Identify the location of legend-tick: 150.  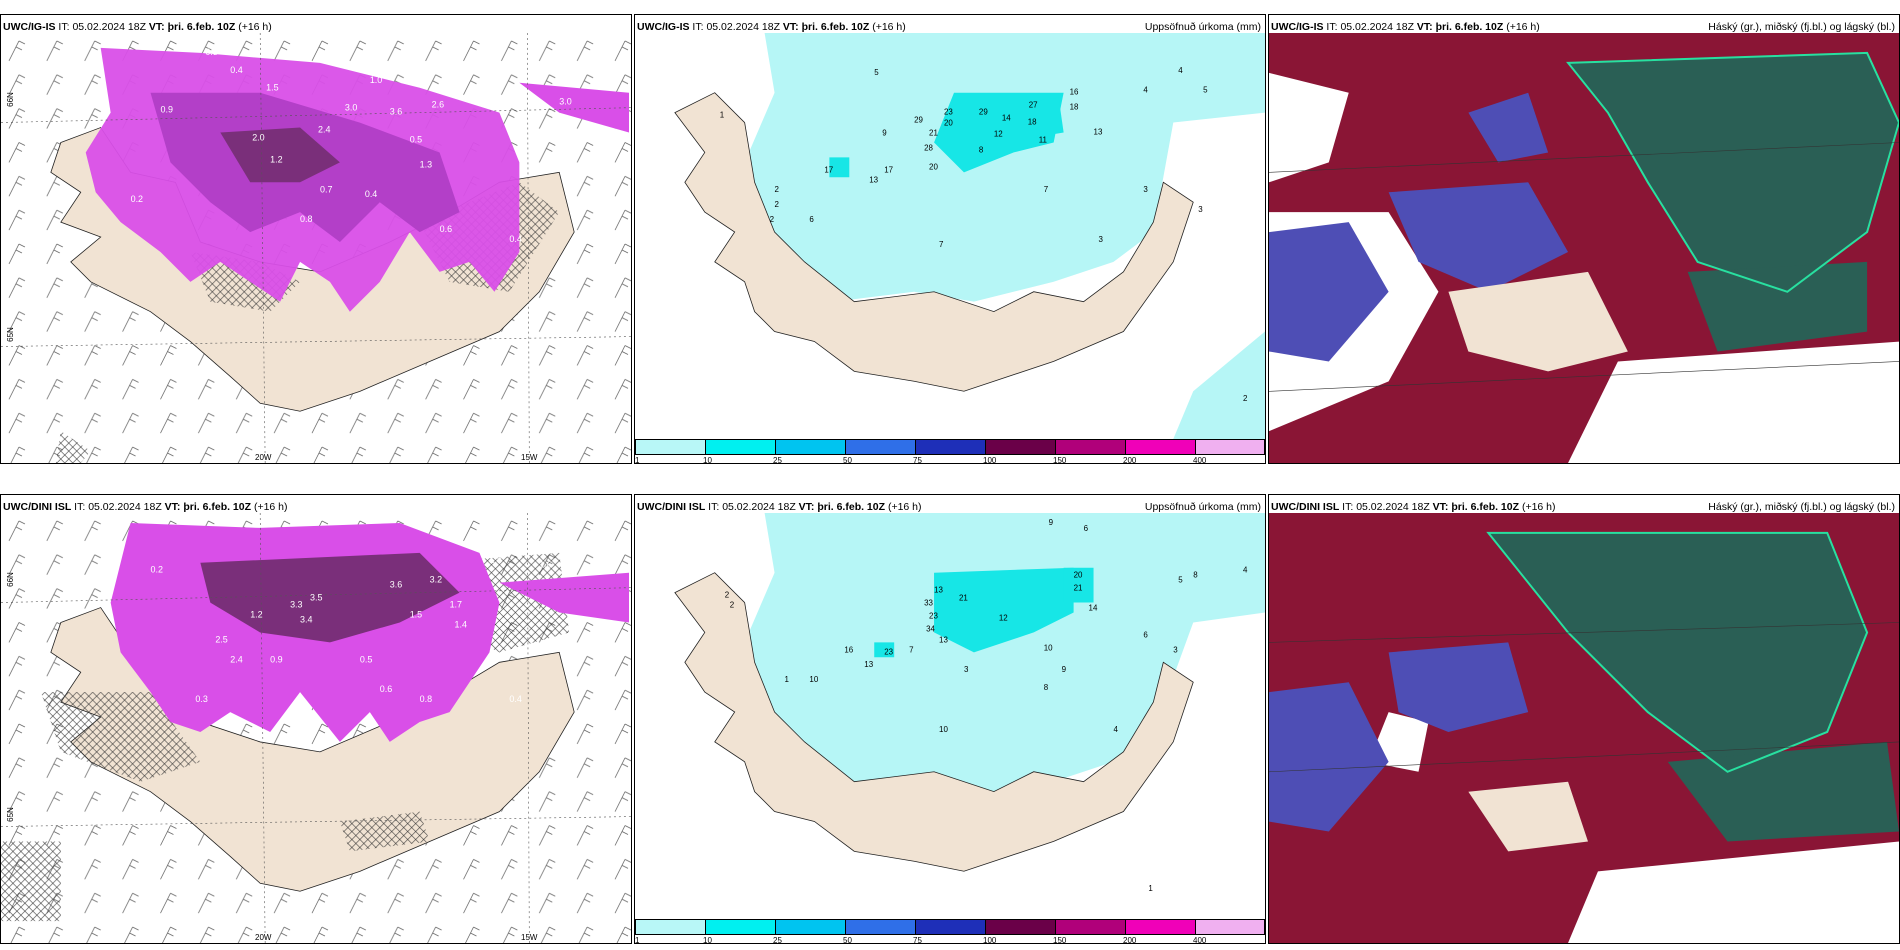
(1060, 940).